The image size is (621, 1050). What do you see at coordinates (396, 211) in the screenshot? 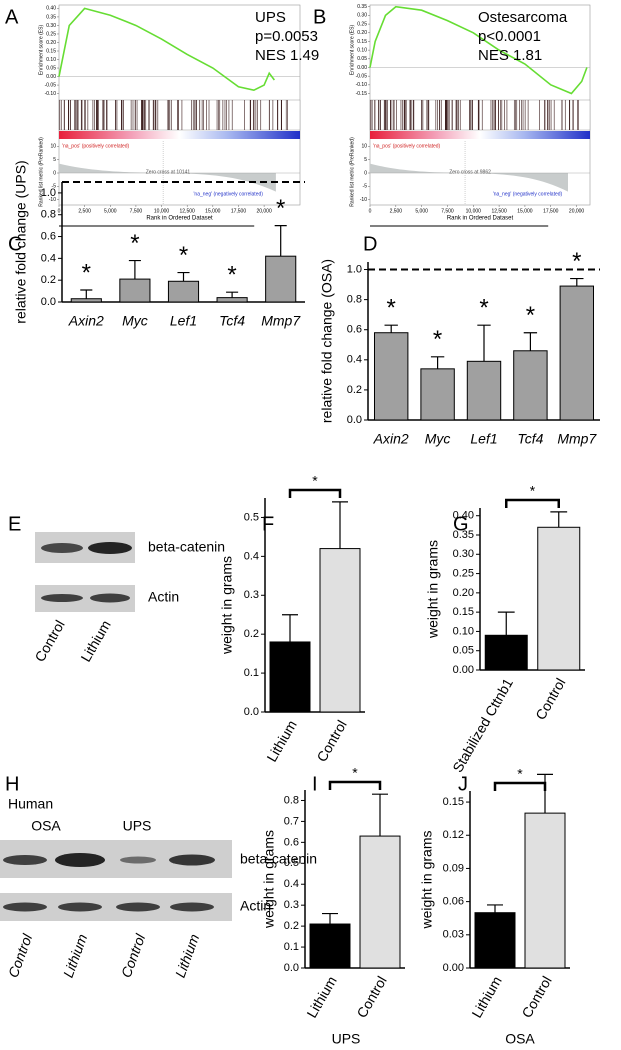
I see `x-tick-label: 2,500` at bounding box center [396, 211].